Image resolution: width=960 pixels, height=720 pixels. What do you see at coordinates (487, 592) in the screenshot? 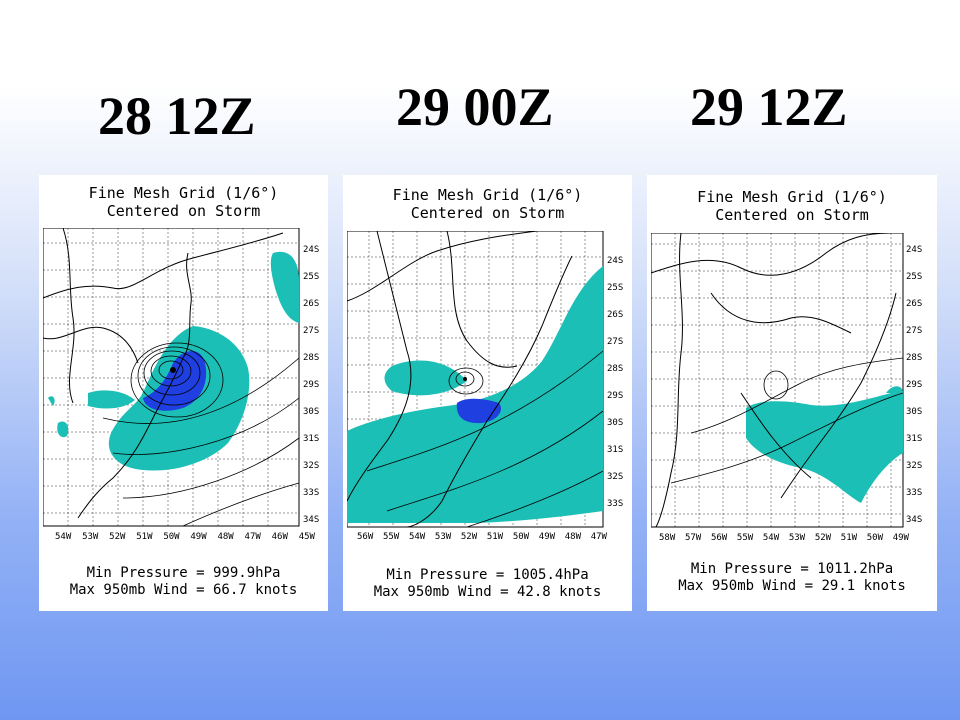
I see `max-wind-text: Max 950mb Wind = 42.8 knots` at bounding box center [487, 592].